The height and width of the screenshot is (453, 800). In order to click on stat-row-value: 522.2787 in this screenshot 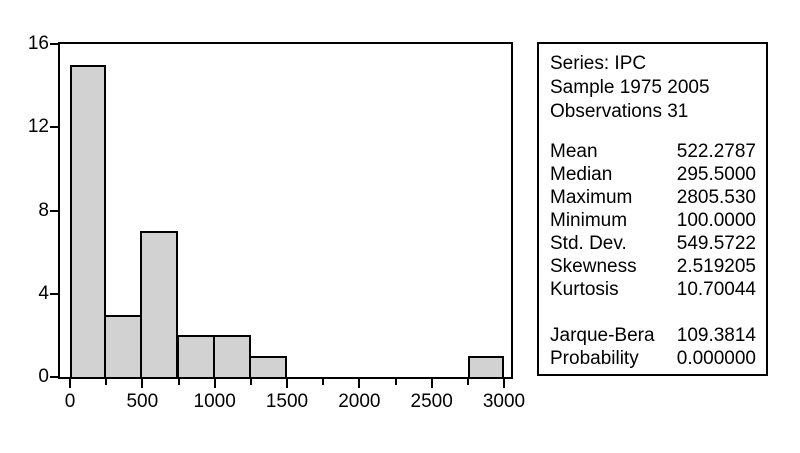, I will do `click(716, 151)`.